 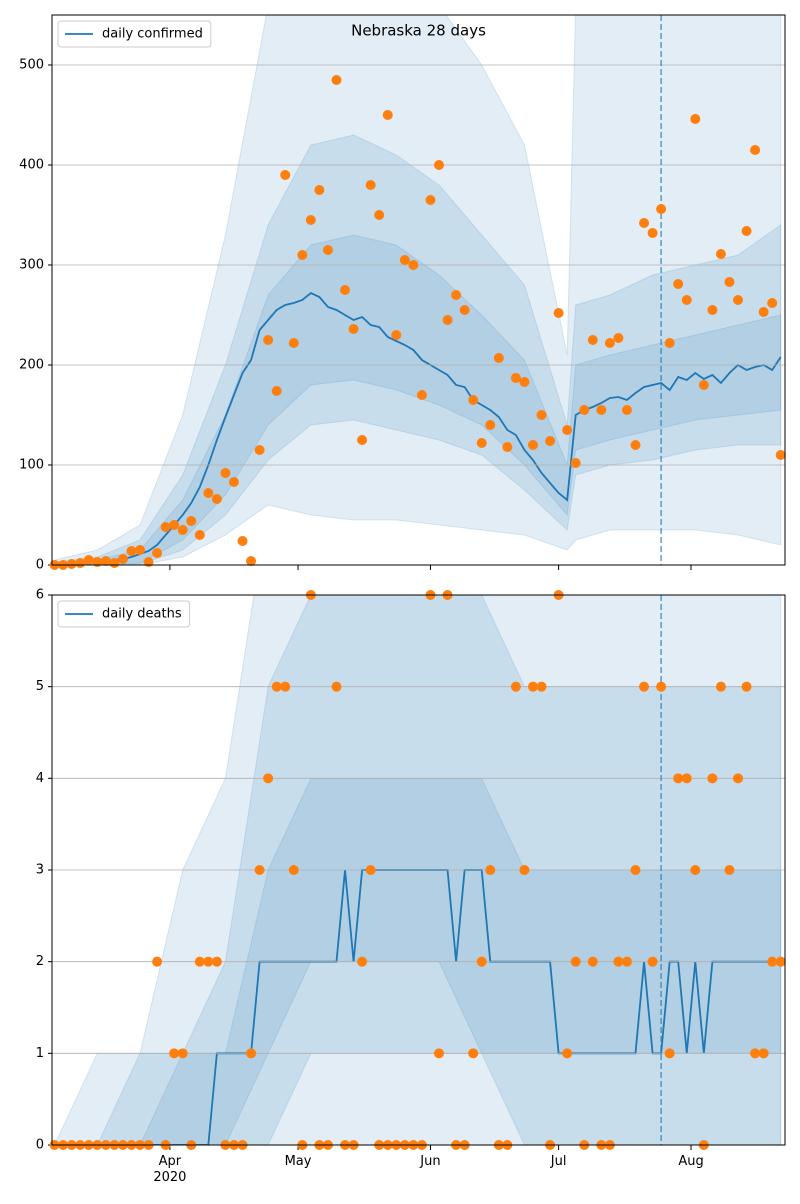 I want to click on chart-title: Nebraska 28 days, so click(x=418, y=31).